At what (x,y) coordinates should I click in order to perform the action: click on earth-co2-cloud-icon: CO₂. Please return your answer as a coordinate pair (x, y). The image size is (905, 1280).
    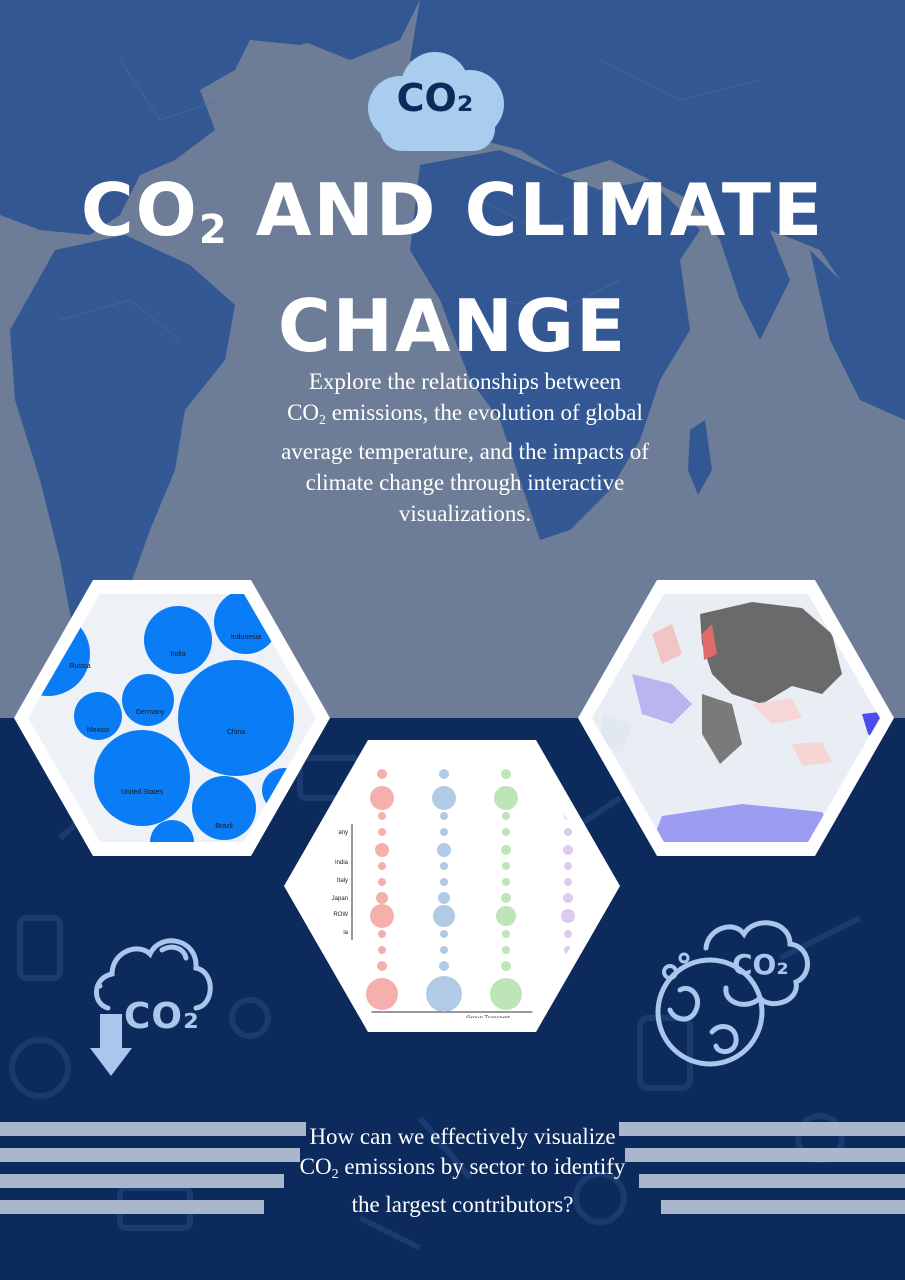
    Looking at the image, I should click on (735, 994).